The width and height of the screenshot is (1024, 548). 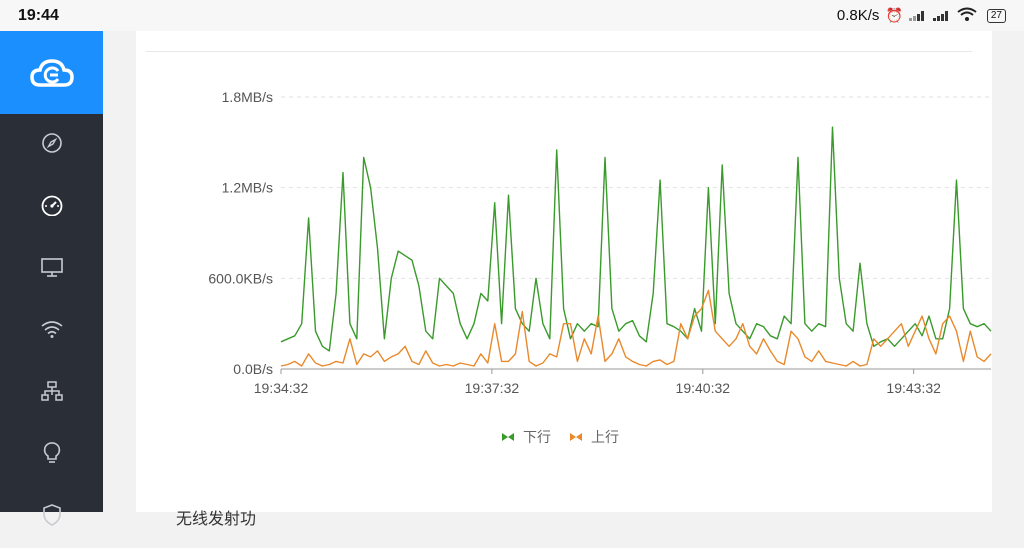 I want to click on status-time: 19:44, so click(x=38, y=15).